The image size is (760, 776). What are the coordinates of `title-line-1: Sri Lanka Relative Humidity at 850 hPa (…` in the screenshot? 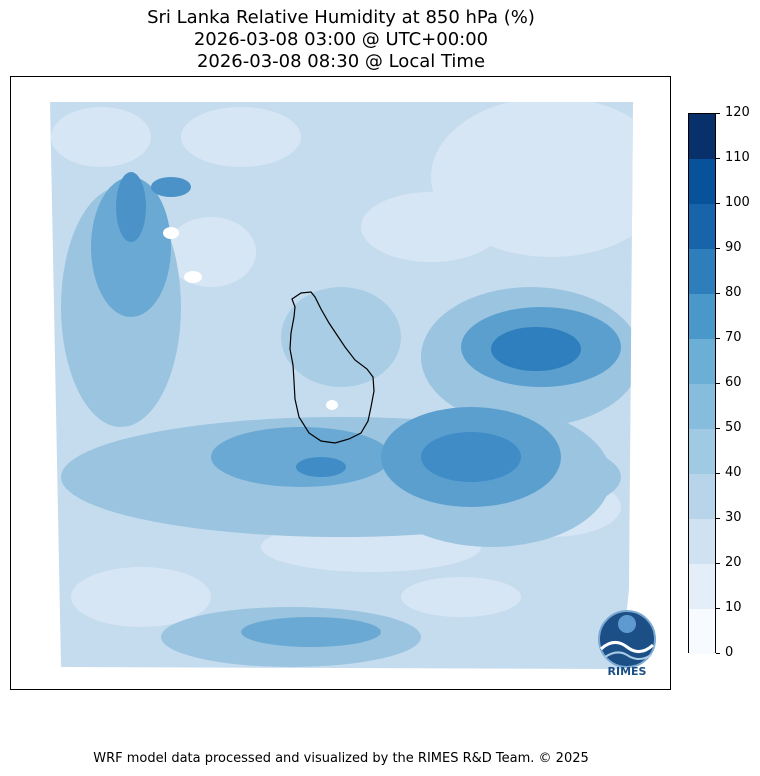 It's located at (341, 17).